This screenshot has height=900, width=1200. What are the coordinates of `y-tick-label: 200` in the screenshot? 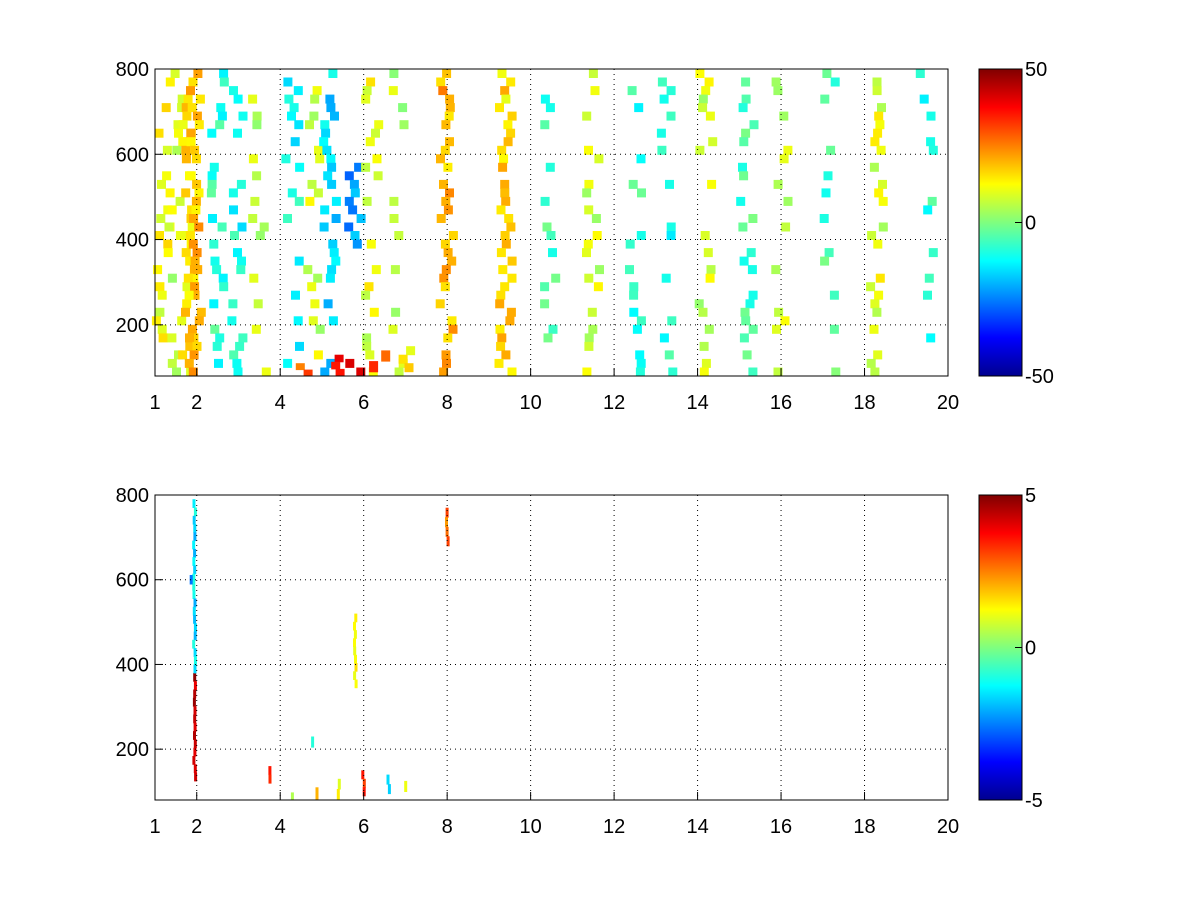 It's located at (132, 326).